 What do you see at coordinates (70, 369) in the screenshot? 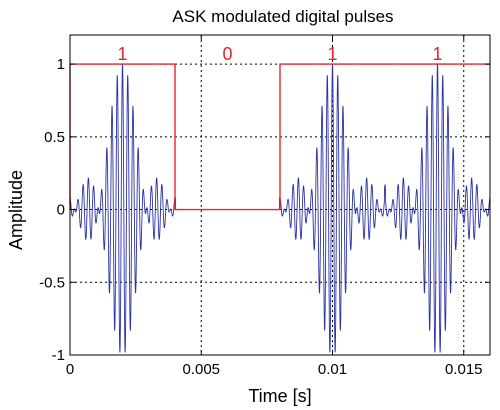
I see `x-tick-label-0: 0` at bounding box center [70, 369].